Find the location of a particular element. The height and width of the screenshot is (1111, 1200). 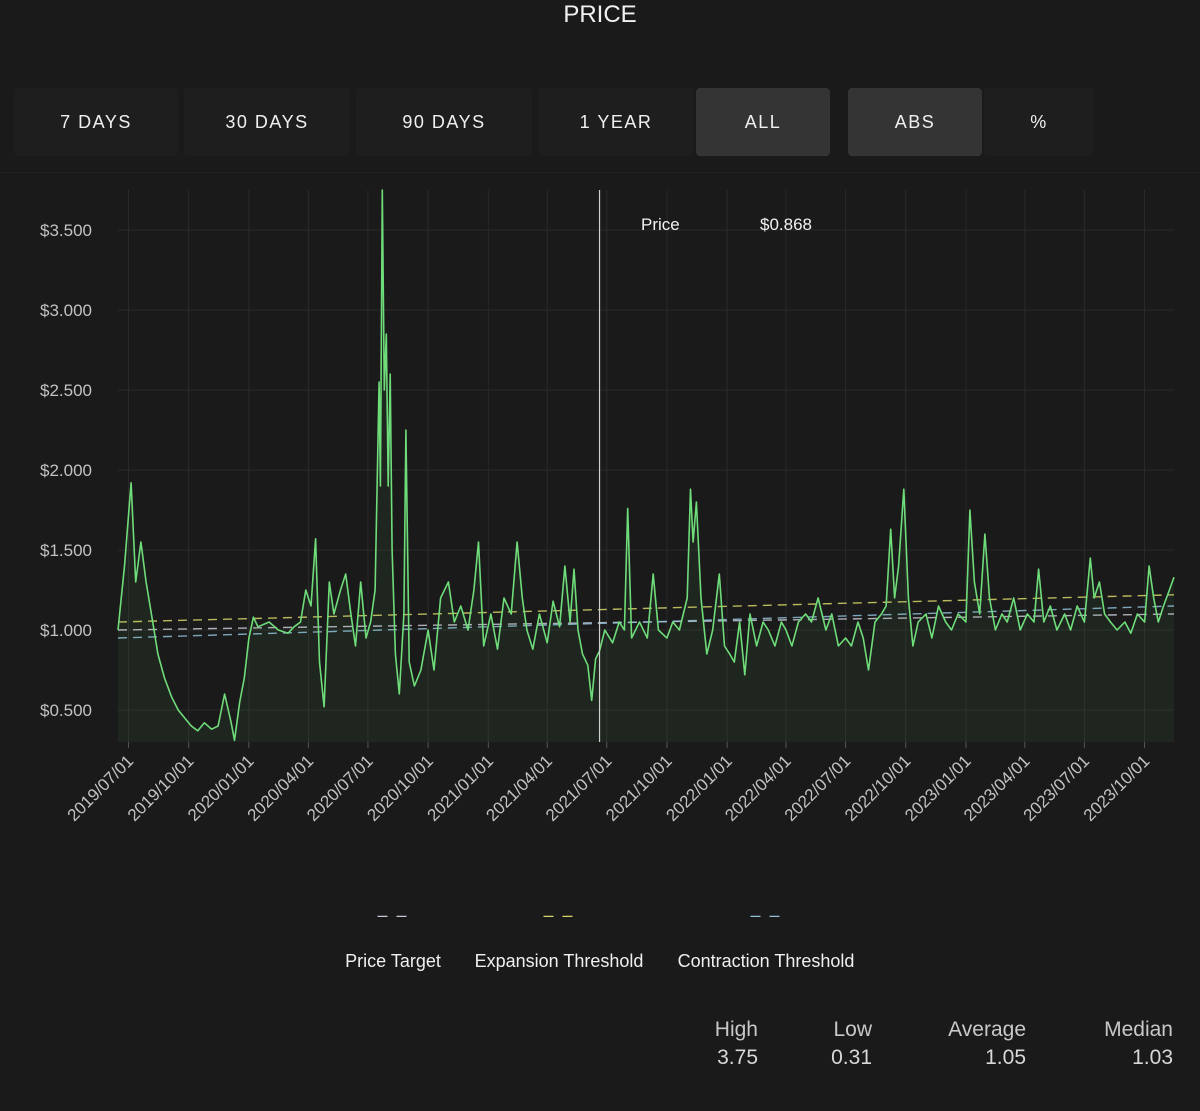

range-all-button: ALL is located at coordinates (763, 122).